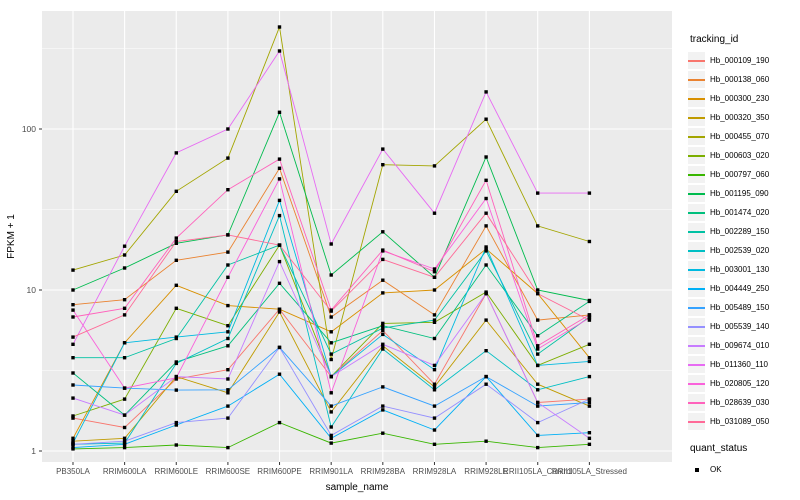 This screenshot has height=500, width=800. I want to click on y-tick-label: 1, so click(33, 451).